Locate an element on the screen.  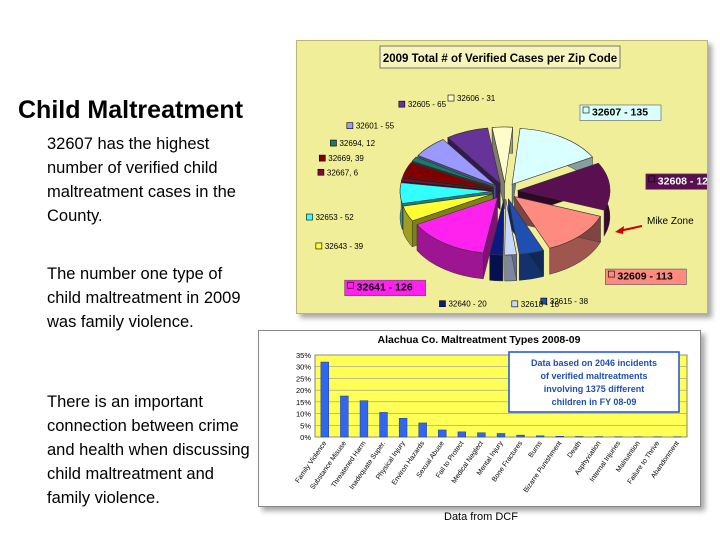
bar-annotation-box is located at coordinates (594, 382).